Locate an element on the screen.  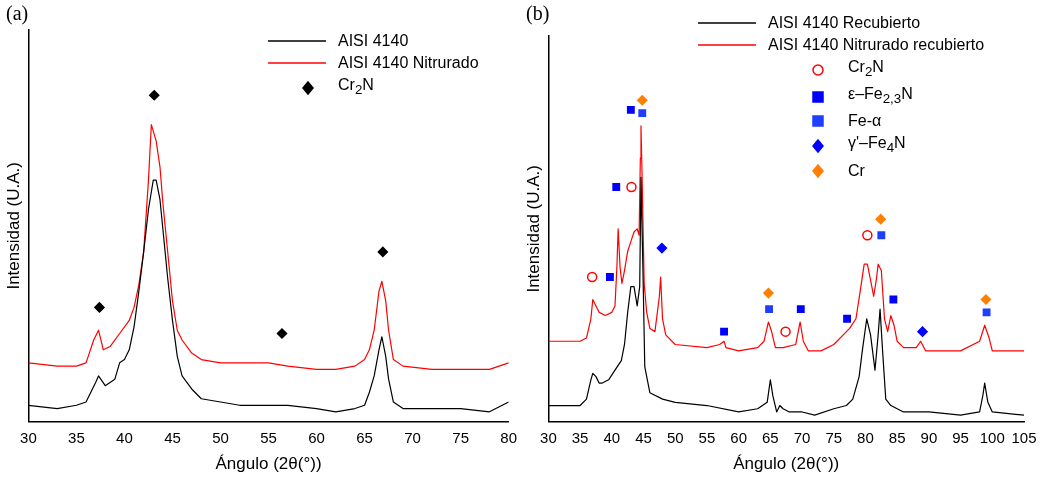
x-tick-label: 85 is located at coordinates (897, 437).